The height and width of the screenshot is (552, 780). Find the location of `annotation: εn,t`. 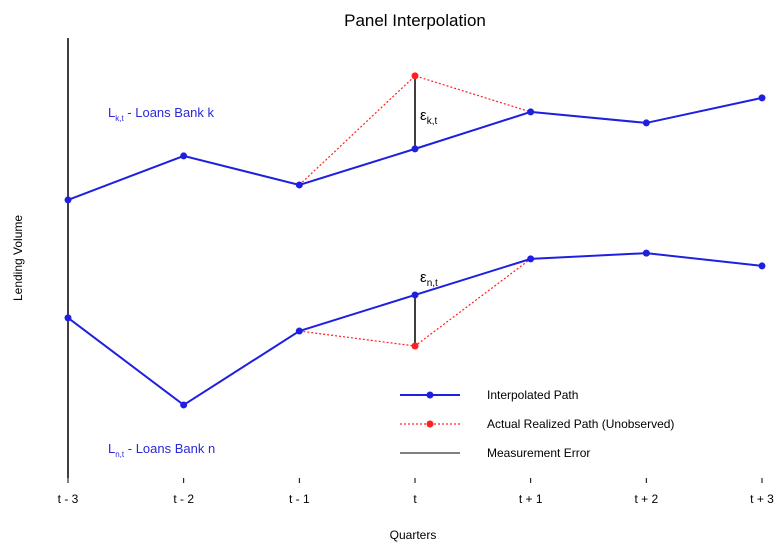

annotation: εn,t is located at coordinates (429, 279).